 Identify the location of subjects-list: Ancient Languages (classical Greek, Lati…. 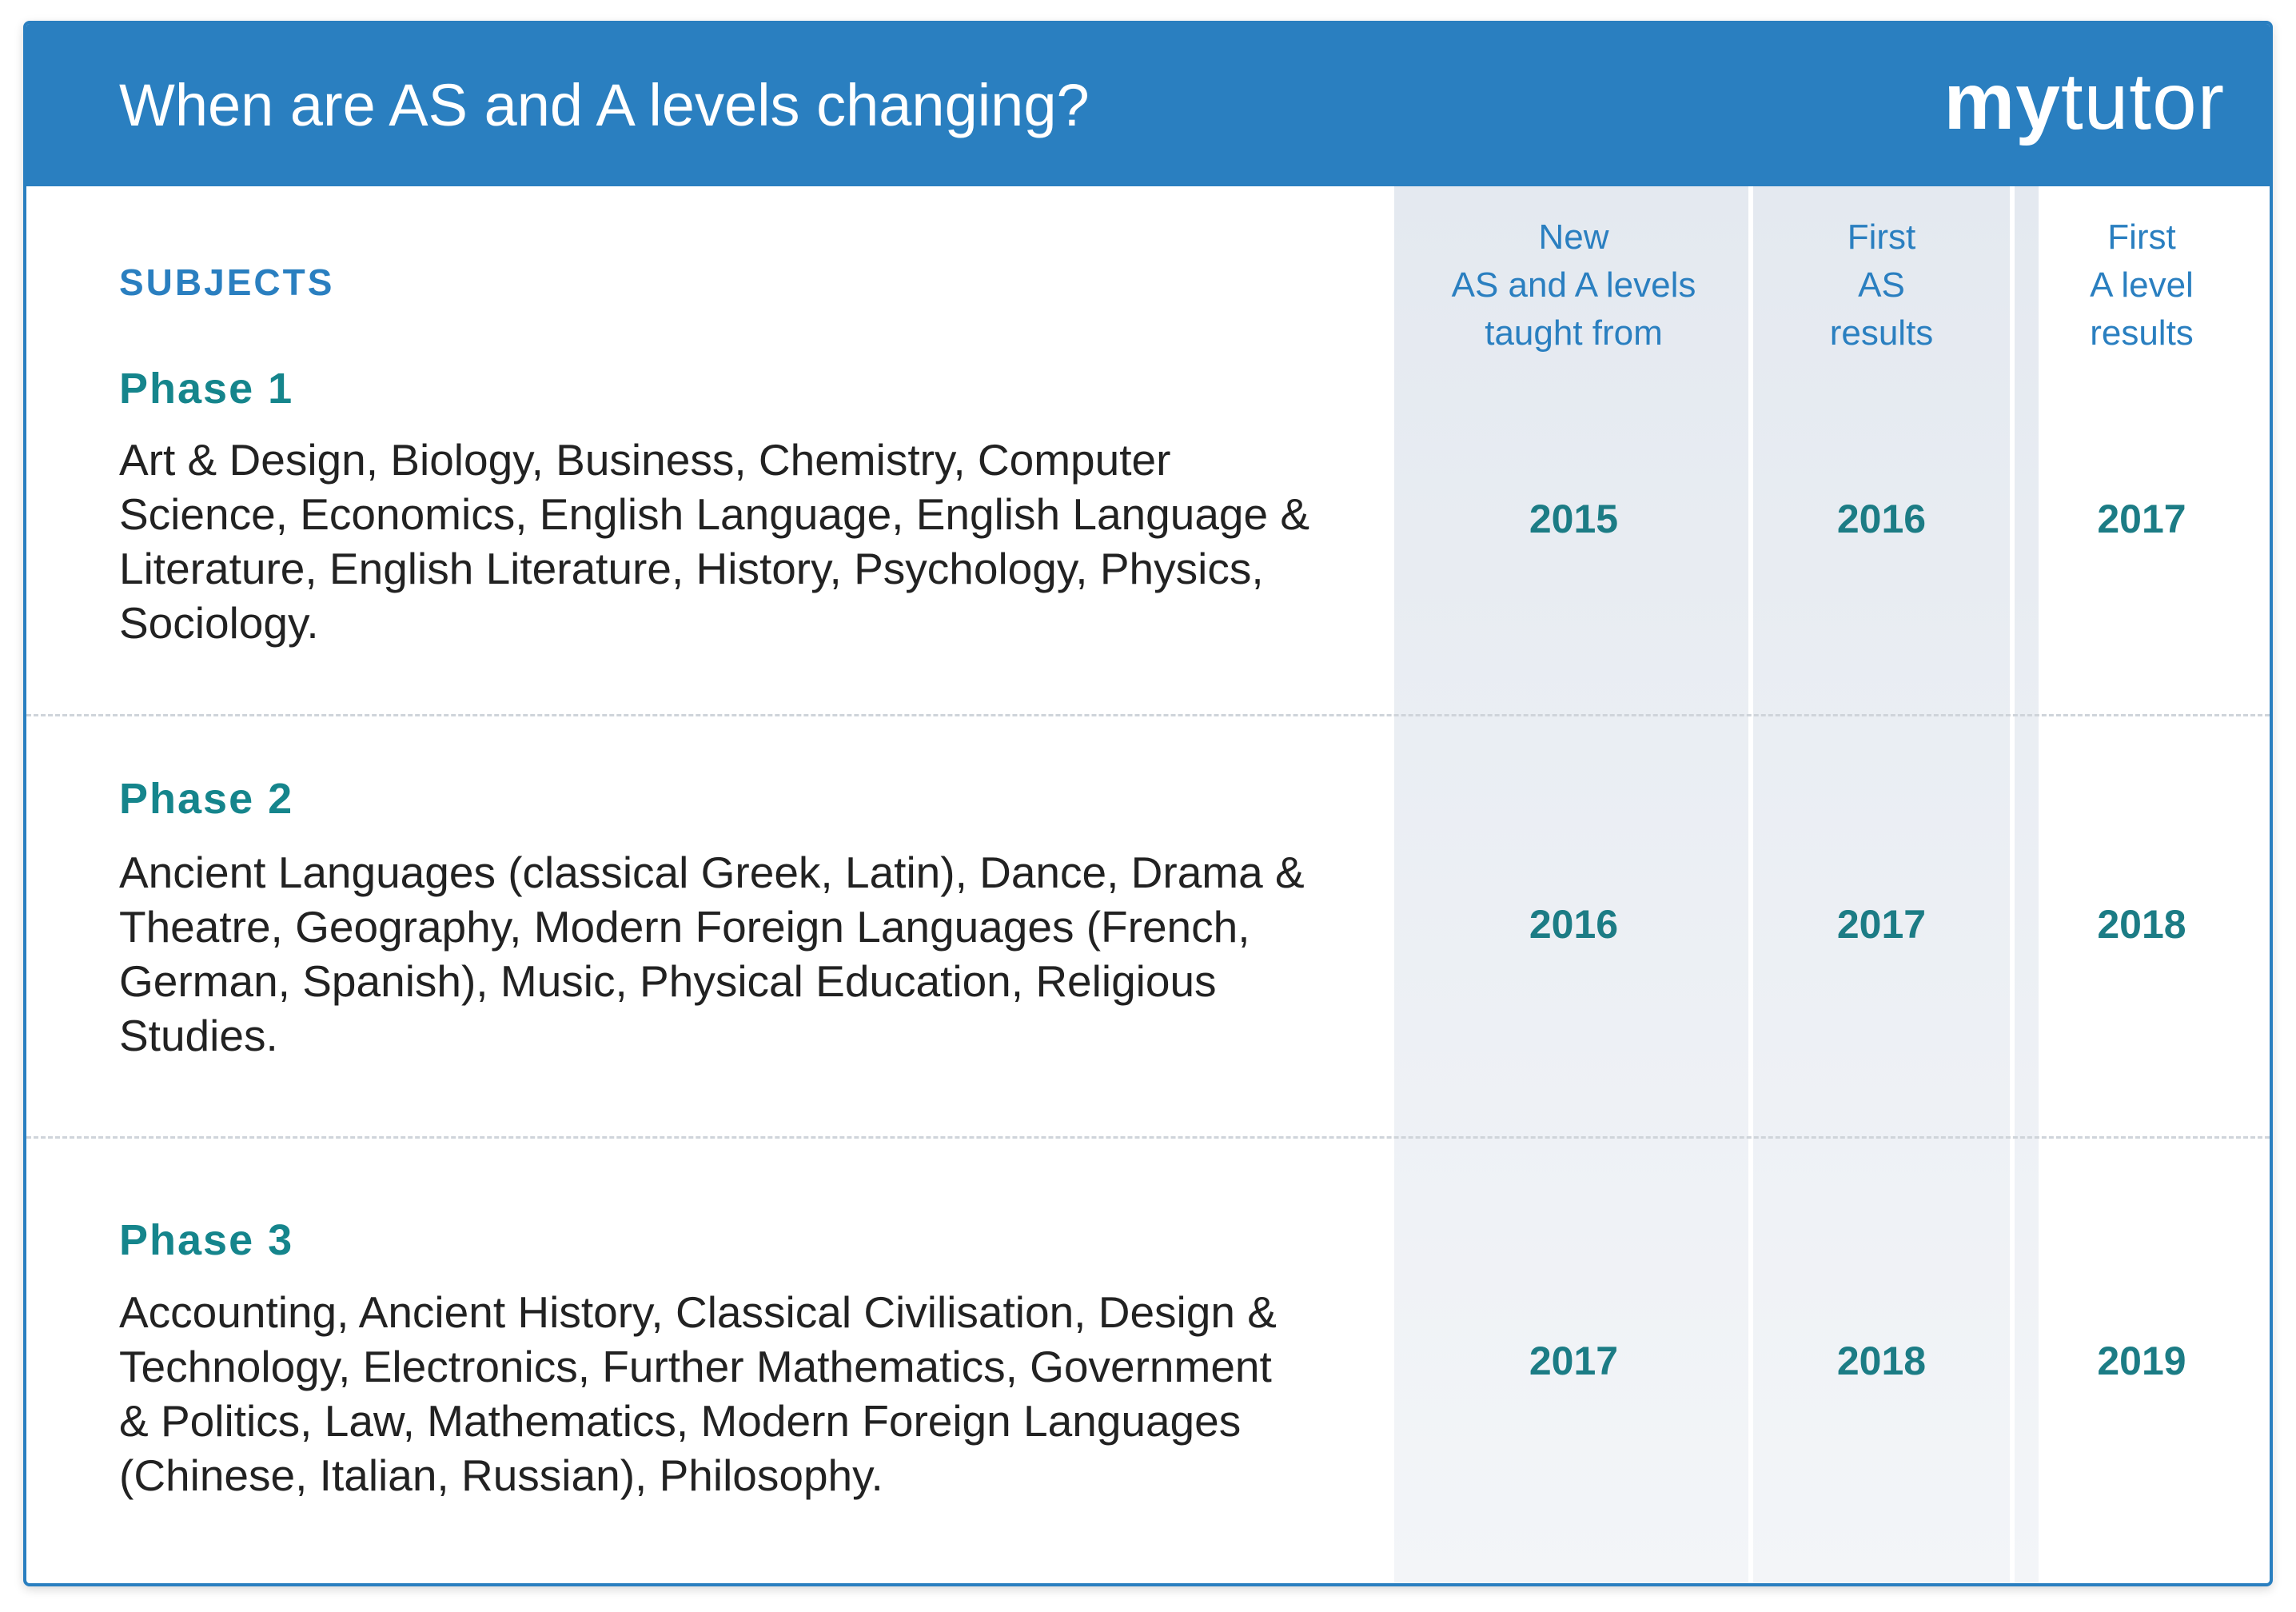
(712, 954).